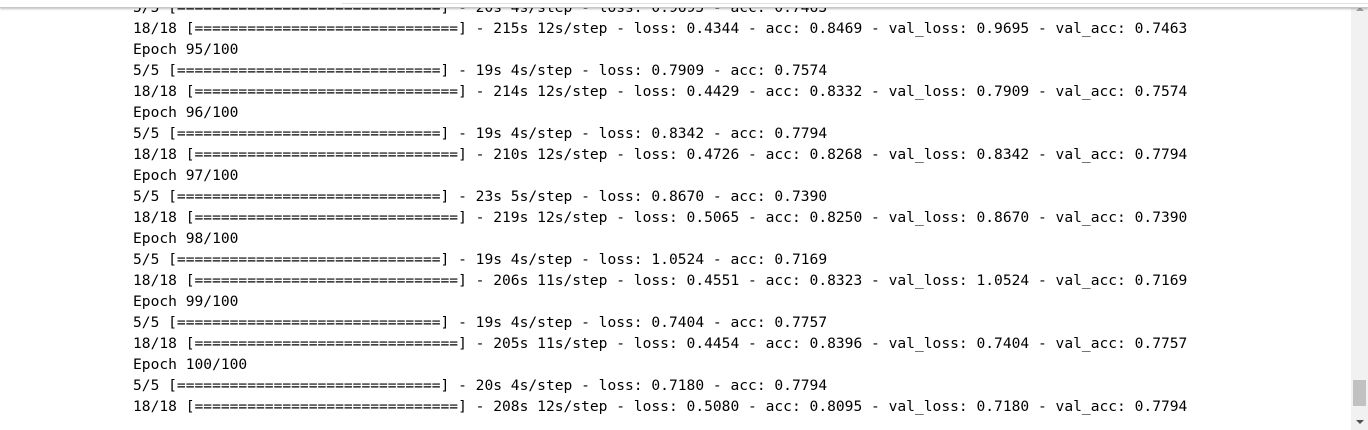  I want to click on output-top-border, so click(684, 4).